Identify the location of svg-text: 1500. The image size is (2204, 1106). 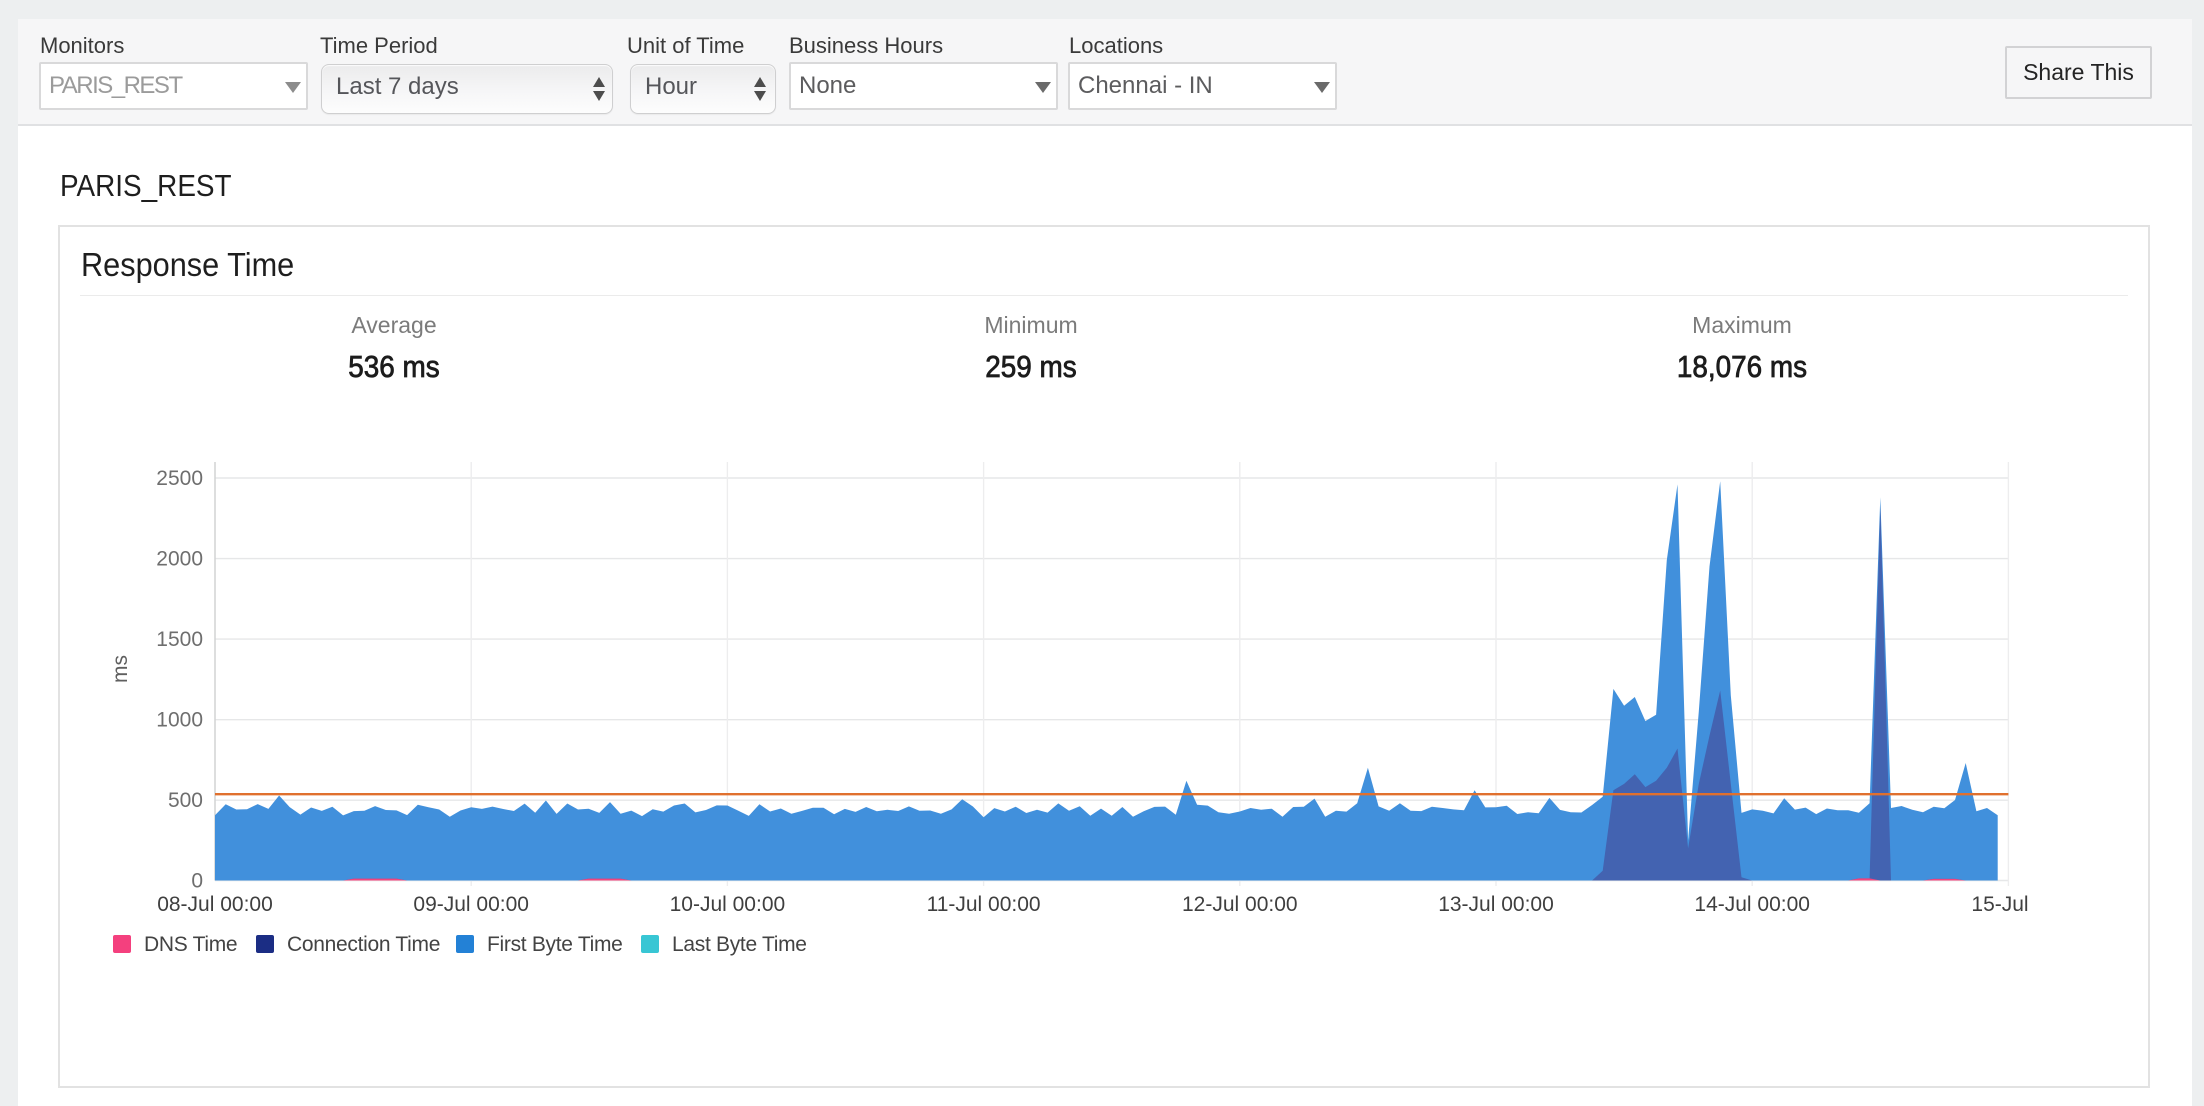
(179, 639).